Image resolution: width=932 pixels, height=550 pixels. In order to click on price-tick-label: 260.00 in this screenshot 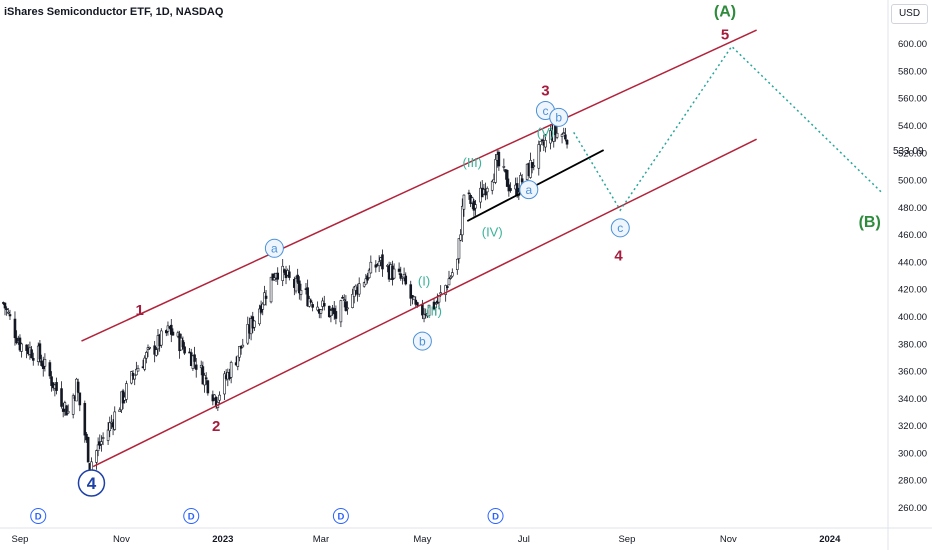, I will do `click(912, 508)`.